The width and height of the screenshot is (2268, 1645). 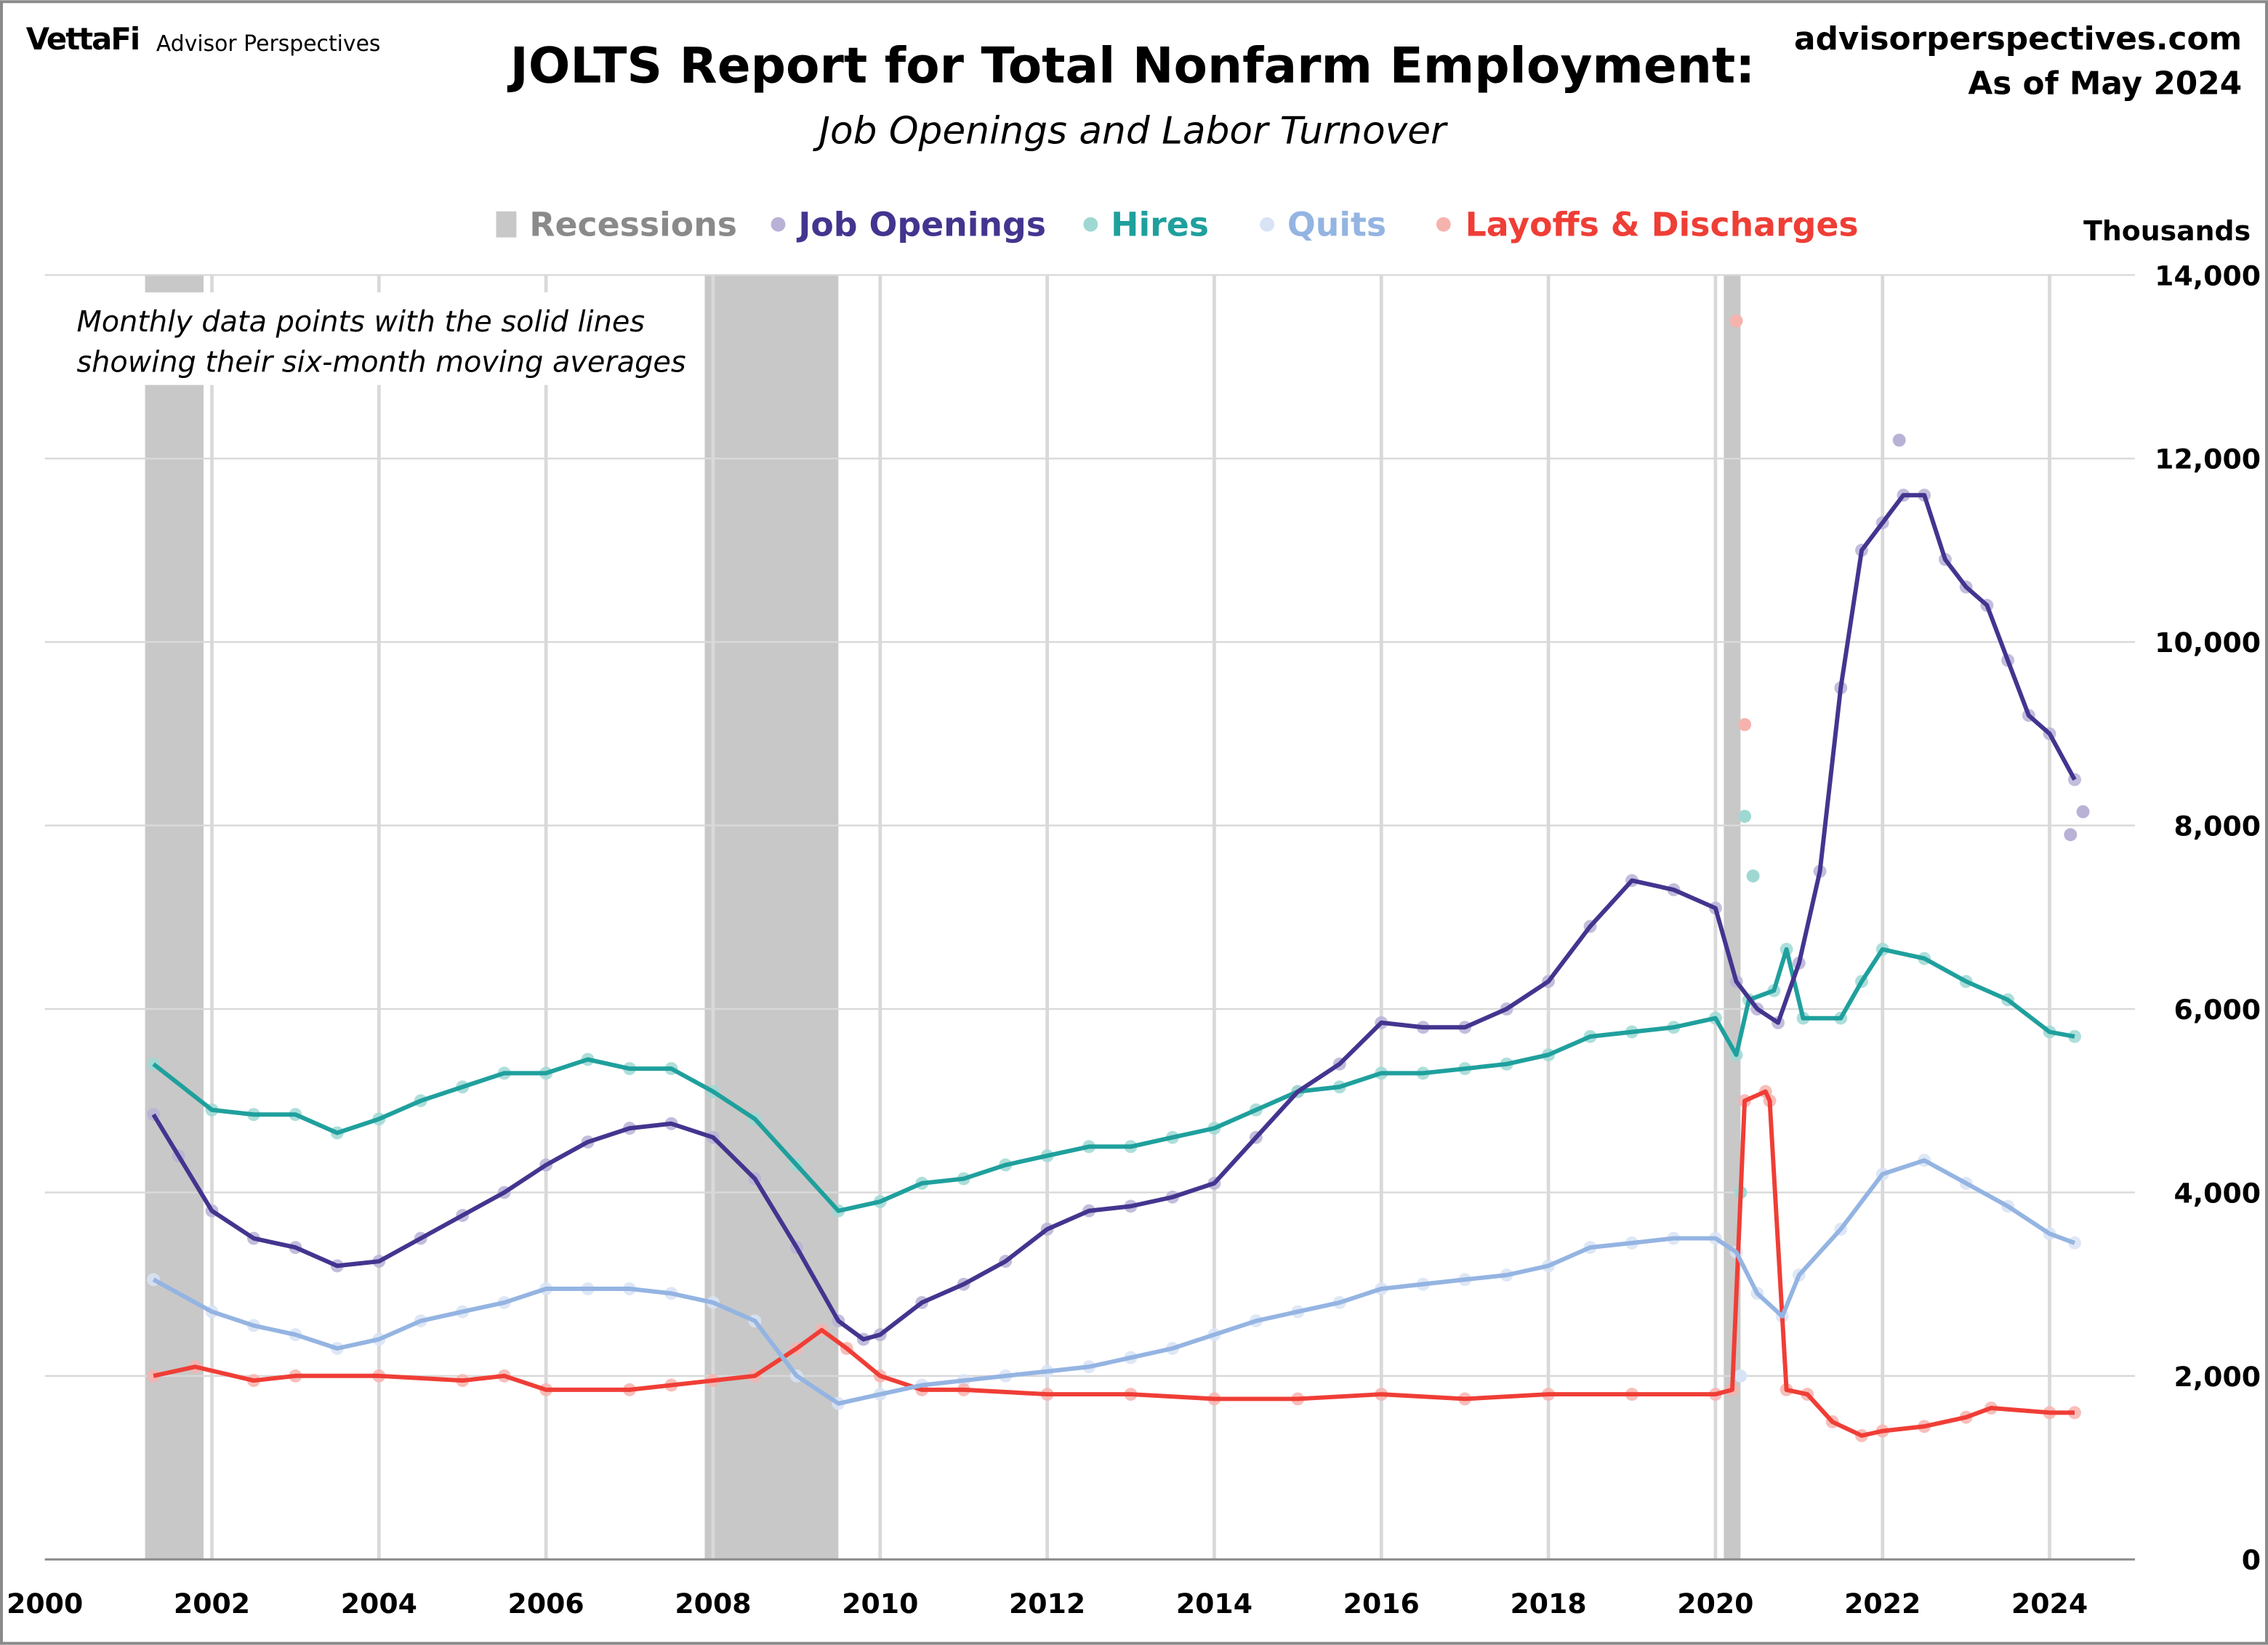 I want to click on legend-label-recessions: Recessions, so click(x=633, y=225).